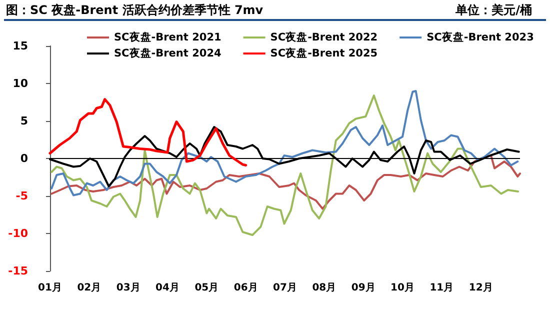 Image resolution: width=550 pixels, height=321 pixels. What do you see at coordinates (18, 271) in the screenshot?
I see `y-tick-label: -15` at bounding box center [18, 271].